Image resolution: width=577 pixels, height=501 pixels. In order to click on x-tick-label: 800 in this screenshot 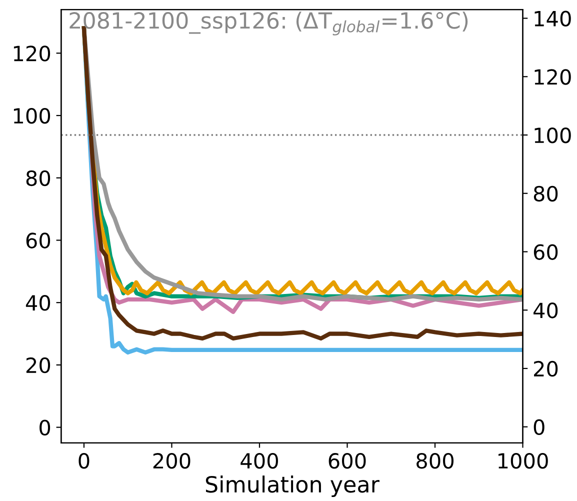, I will do `click(435, 460)`.